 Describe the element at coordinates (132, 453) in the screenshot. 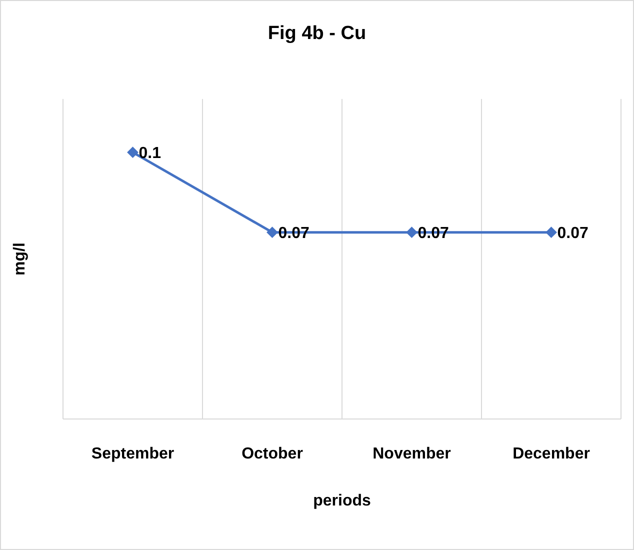

I see `x-tick-label: September` at that location.